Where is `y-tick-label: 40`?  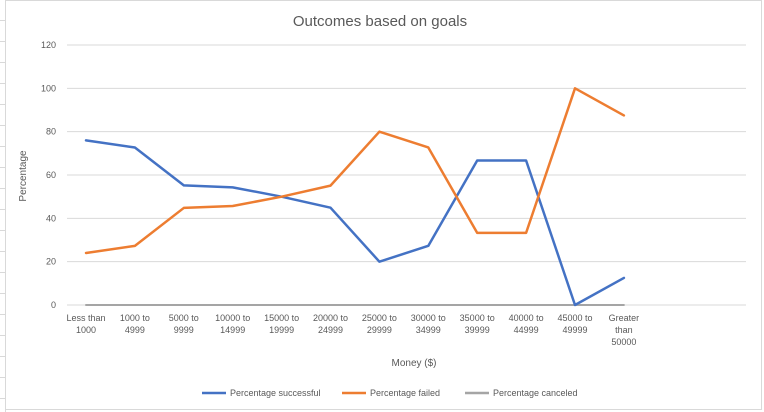
y-tick-label: 40 is located at coordinates (51, 218).